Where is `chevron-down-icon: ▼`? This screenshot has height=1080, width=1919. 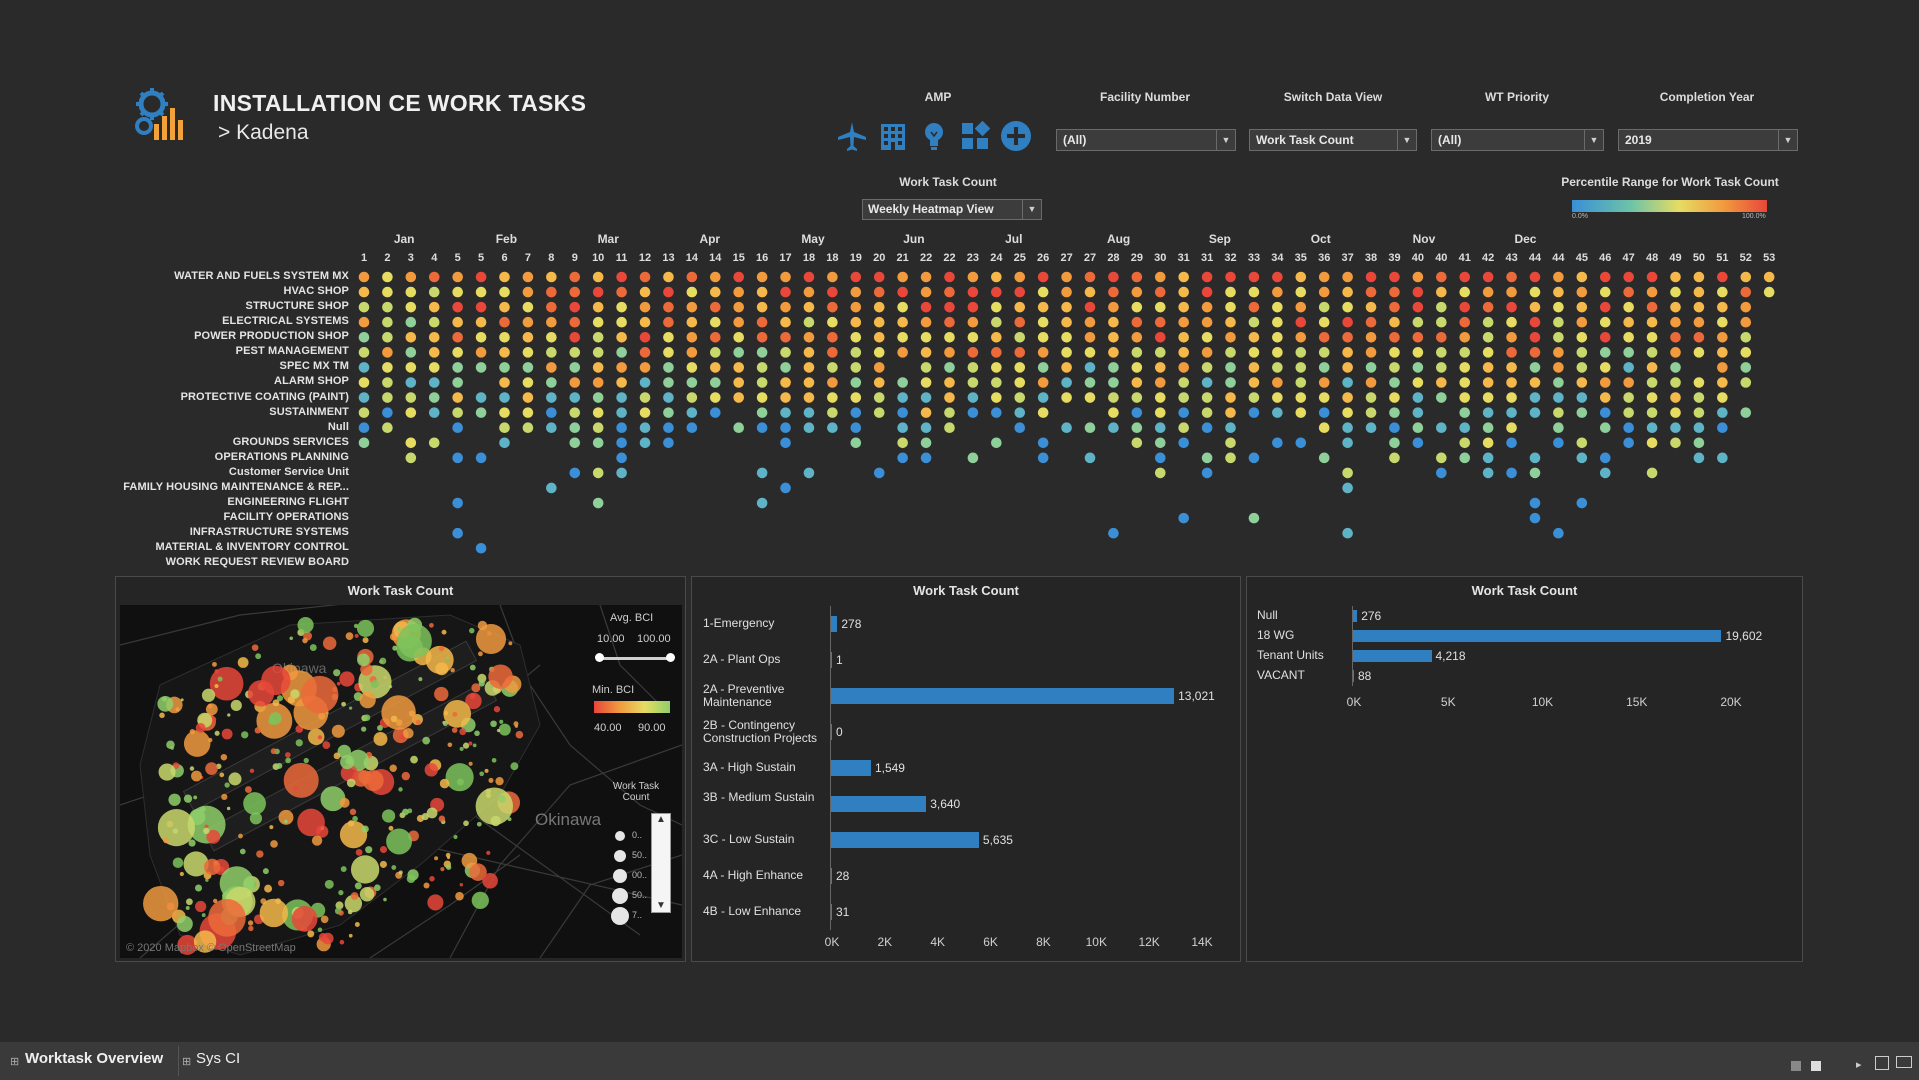
chevron-down-icon: ▼ is located at coordinates (1225, 140).